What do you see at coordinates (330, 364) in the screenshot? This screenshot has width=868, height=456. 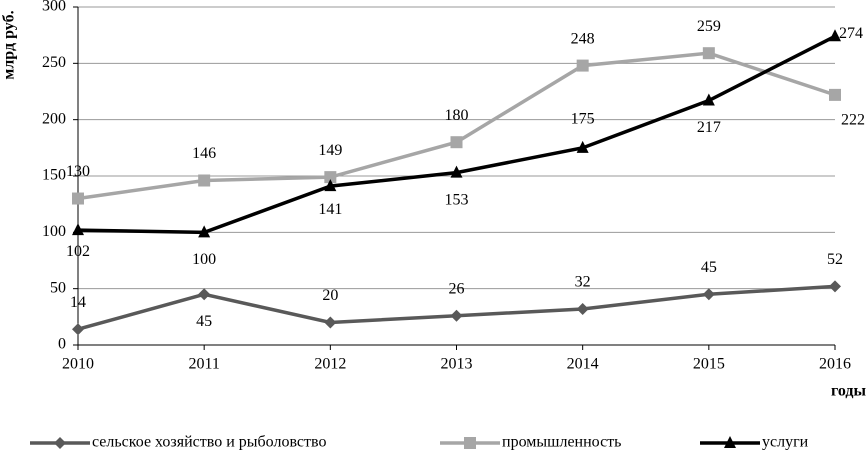 I see `x-tick-label: 2012` at bounding box center [330, 364].